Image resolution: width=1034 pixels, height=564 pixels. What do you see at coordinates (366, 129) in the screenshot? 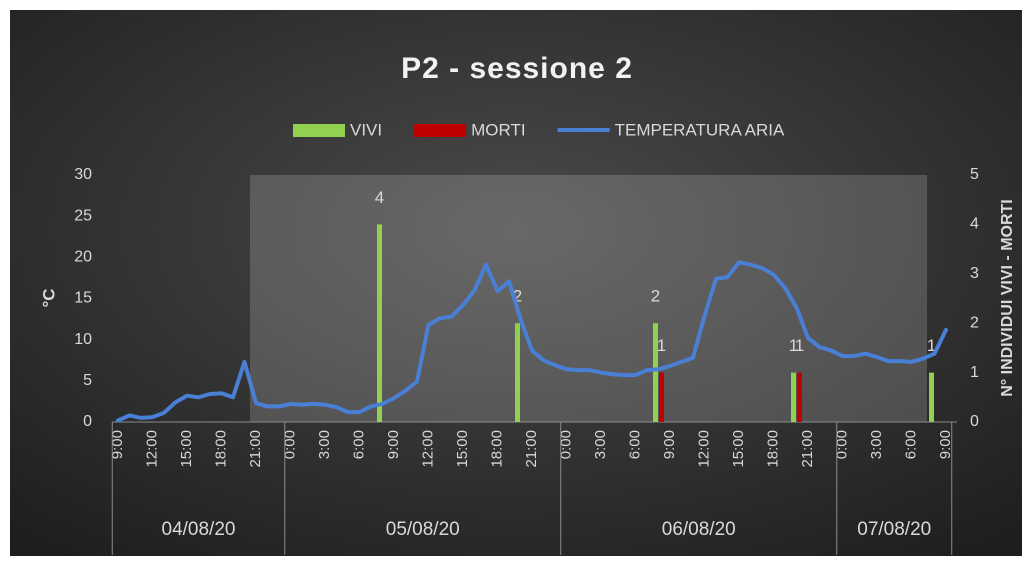
I see `legend-label: VIVI` at bounding box center [366, 129].